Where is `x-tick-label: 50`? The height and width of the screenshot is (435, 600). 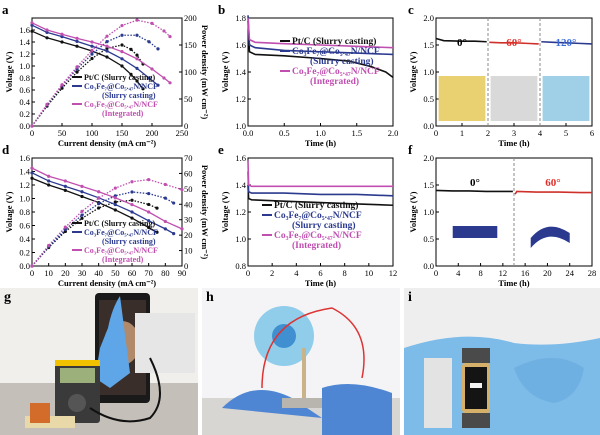
x-tick-label: 50 is located at coordinates (62, 133).